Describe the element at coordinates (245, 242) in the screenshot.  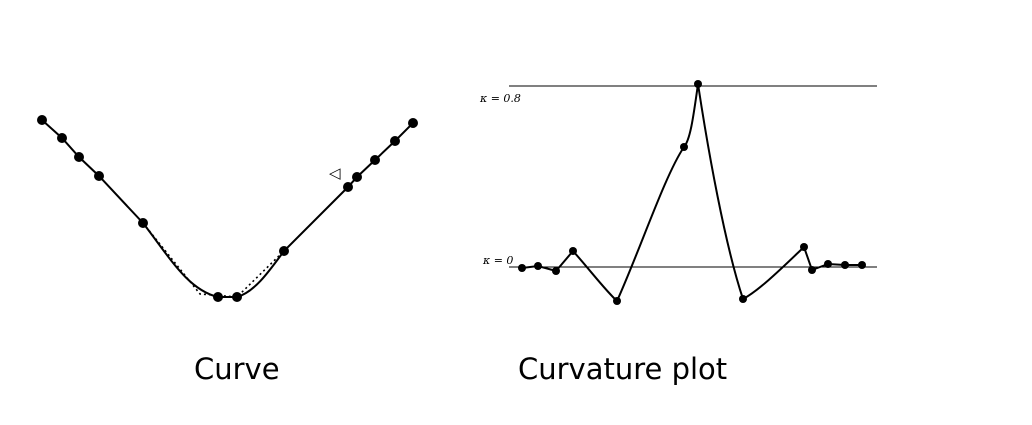
I see `control-polygon-dotted` at that location.